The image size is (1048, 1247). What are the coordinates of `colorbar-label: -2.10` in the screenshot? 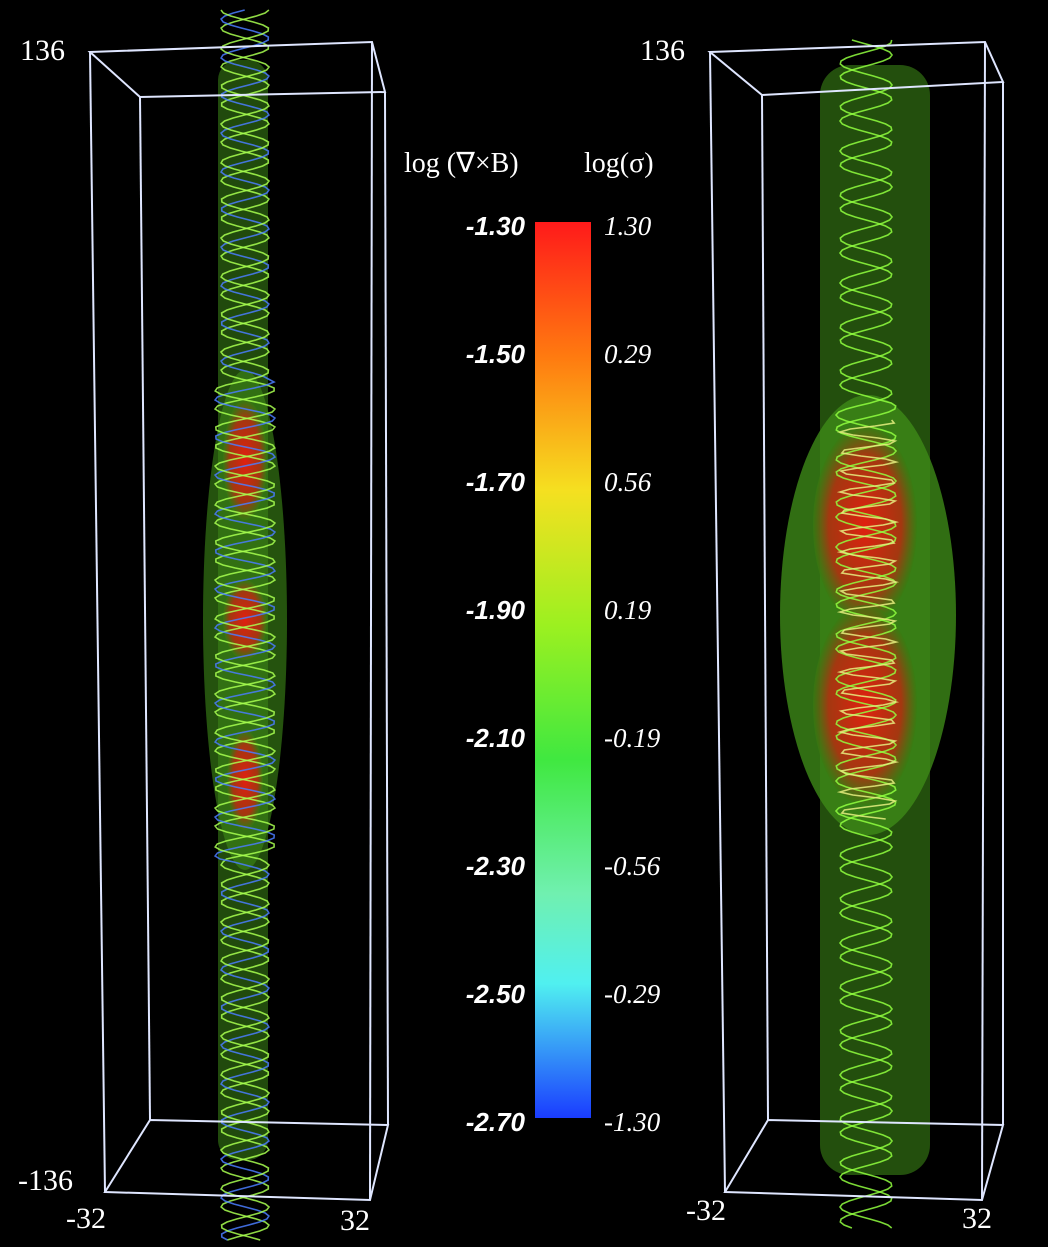 It's located at (496, 738).